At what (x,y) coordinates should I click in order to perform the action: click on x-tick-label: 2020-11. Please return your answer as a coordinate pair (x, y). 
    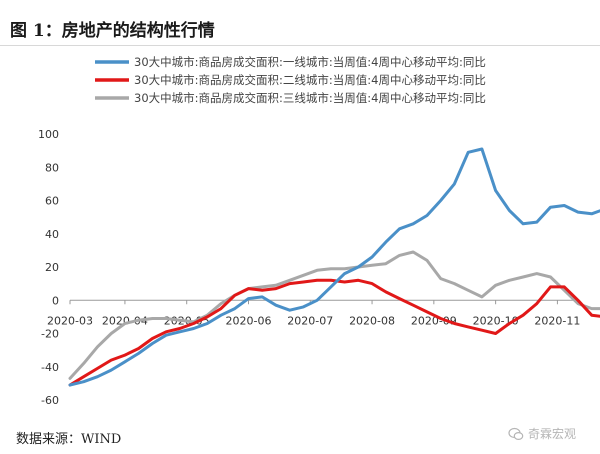
    Looking at the image, I should click on (557, 320).